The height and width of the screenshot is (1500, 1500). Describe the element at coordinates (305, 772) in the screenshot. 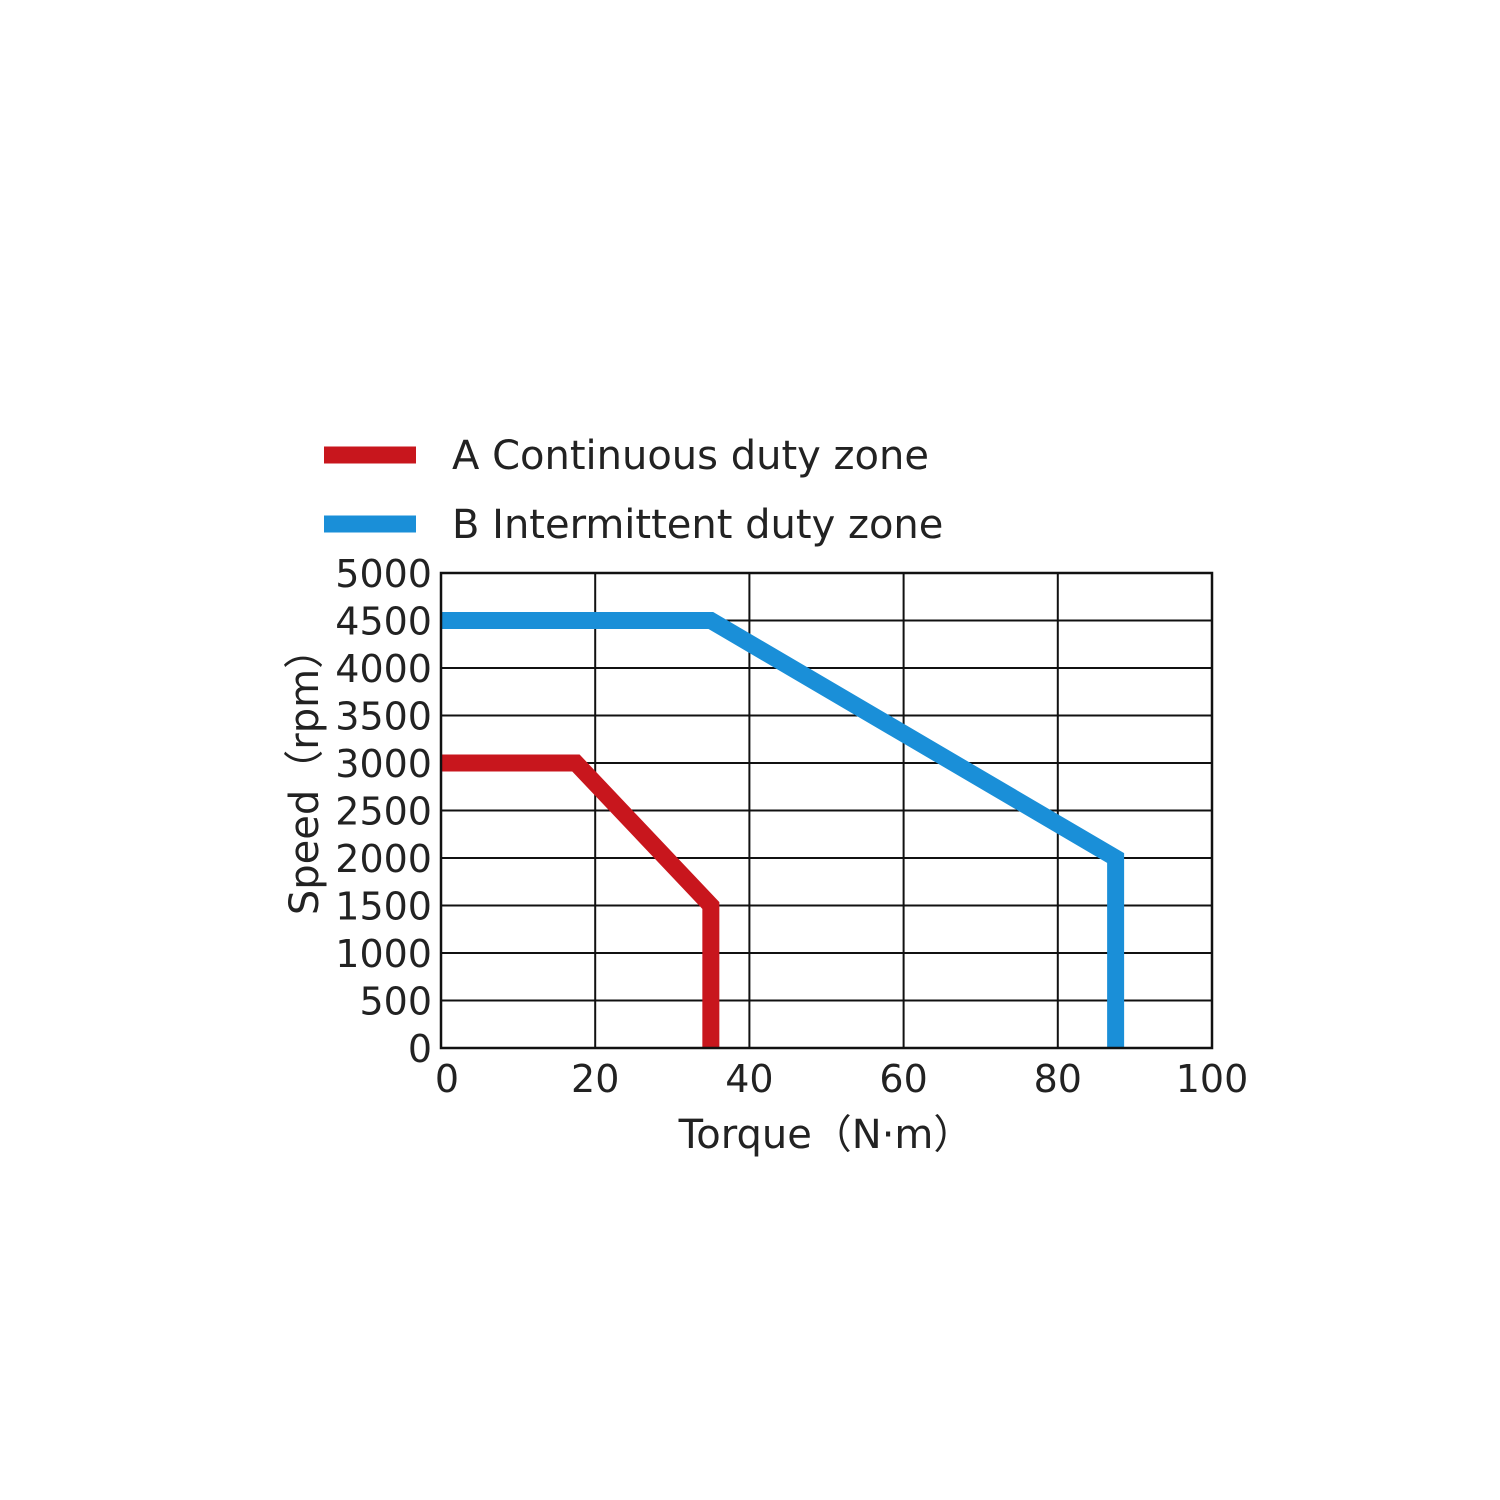

I see `y-axis-title: Speed（rpm）` at that location.